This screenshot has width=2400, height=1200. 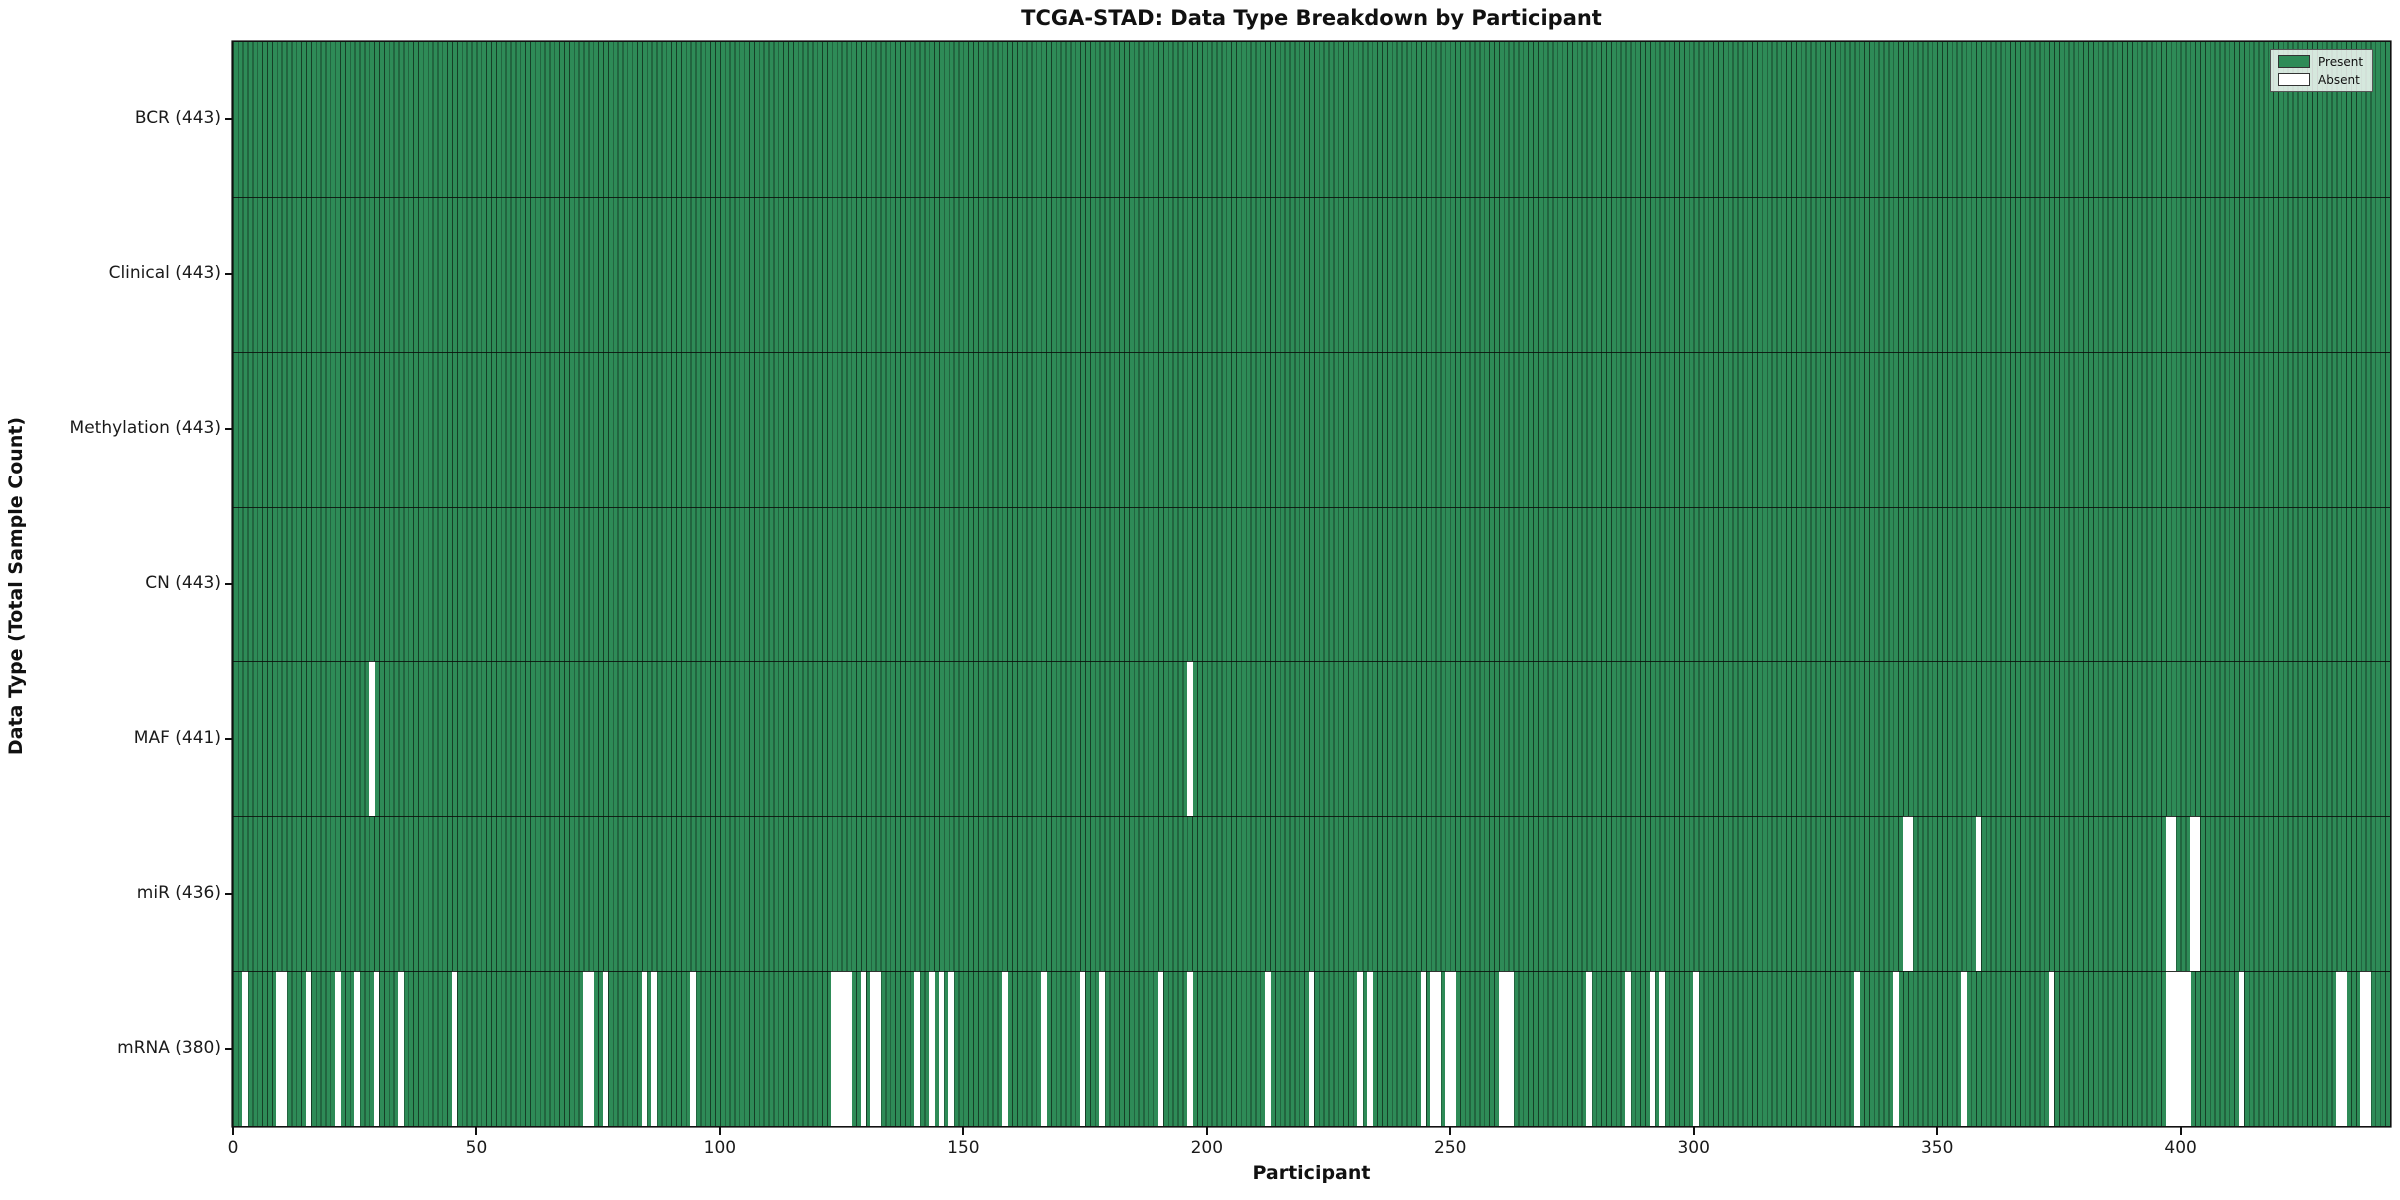 I want to click on y-tick-label: miR (436), so click(x=178, y=892).